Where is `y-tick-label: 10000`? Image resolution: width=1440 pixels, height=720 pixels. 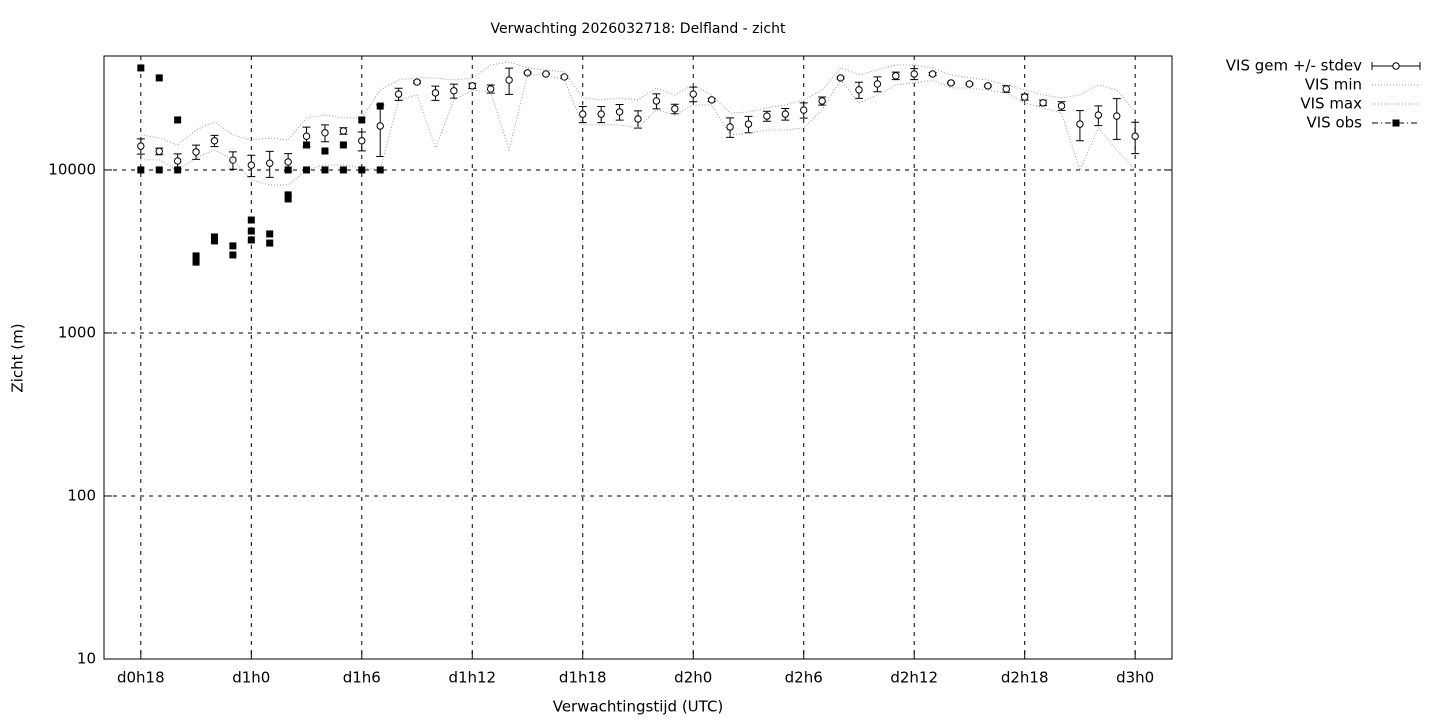 y-tick-label: 10000 is located at coordinates (72, 169).